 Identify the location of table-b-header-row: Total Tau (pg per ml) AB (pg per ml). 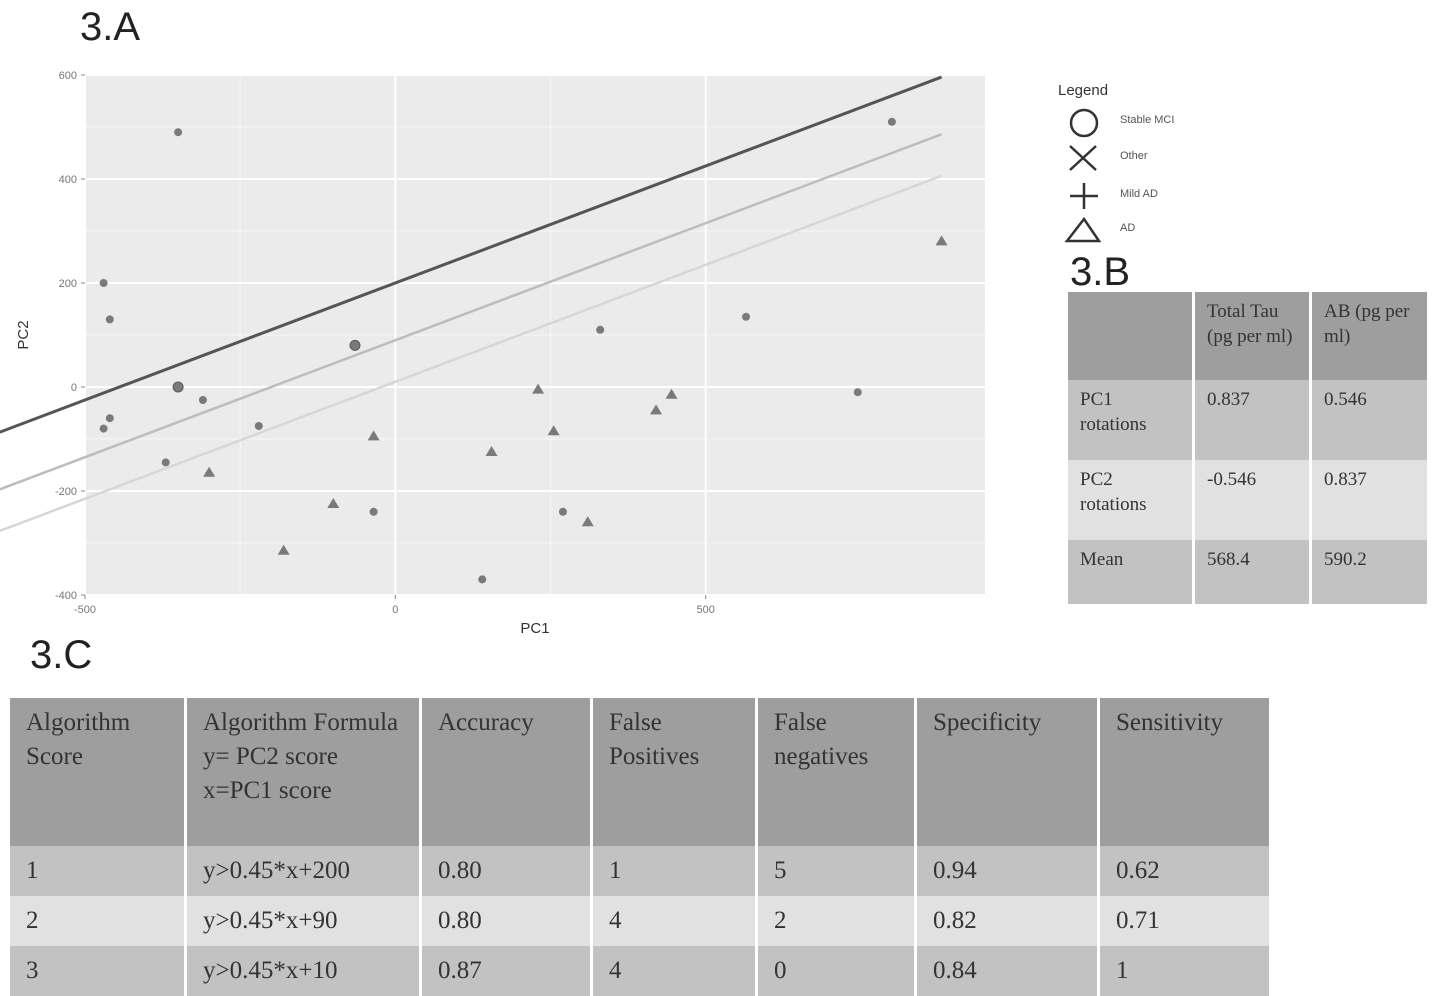
(1249, 336).